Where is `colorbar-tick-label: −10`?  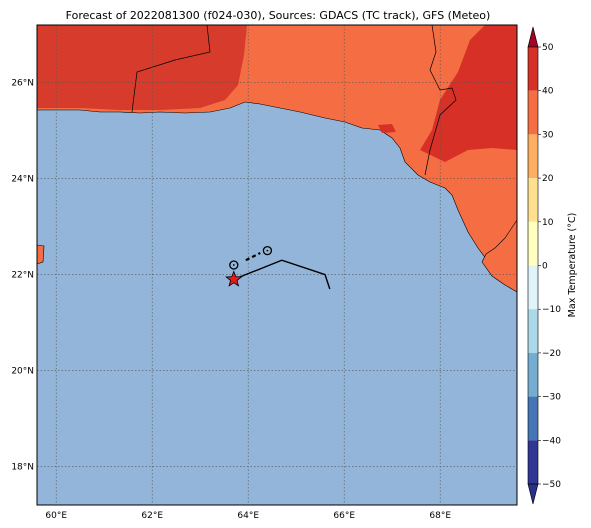 colorbar-tick-label: −10 is located at coordinates (551, 310).